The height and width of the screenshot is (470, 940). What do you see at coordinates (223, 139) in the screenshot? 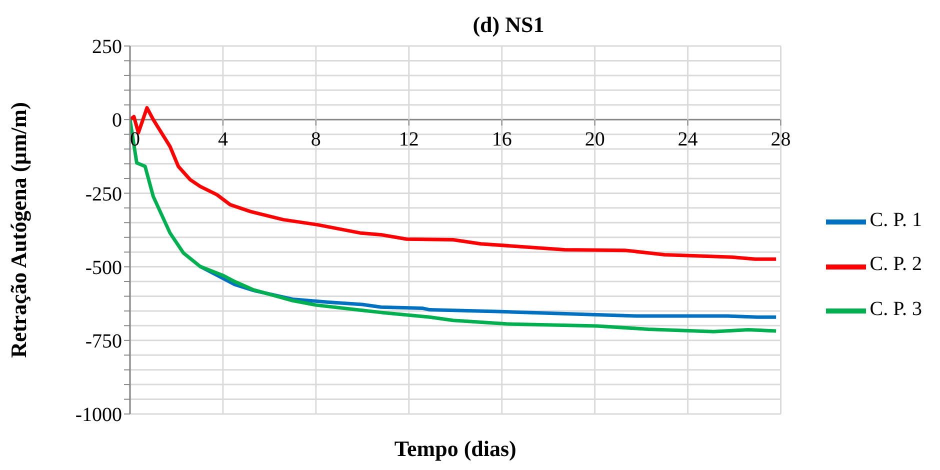
I see `x-tick-label: 4` at bounding box center [223, 139].